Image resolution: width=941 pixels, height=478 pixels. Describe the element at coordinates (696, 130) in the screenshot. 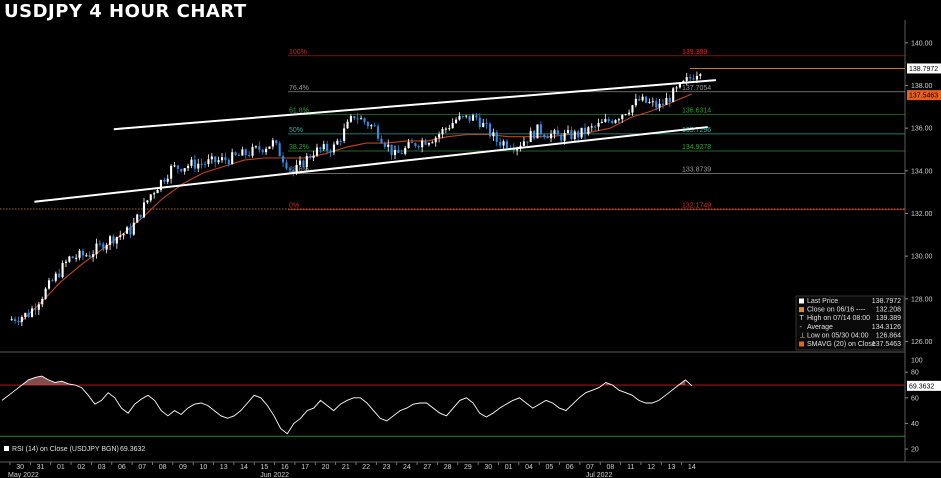

I see `fib-level-value: 135.7296` at that location.